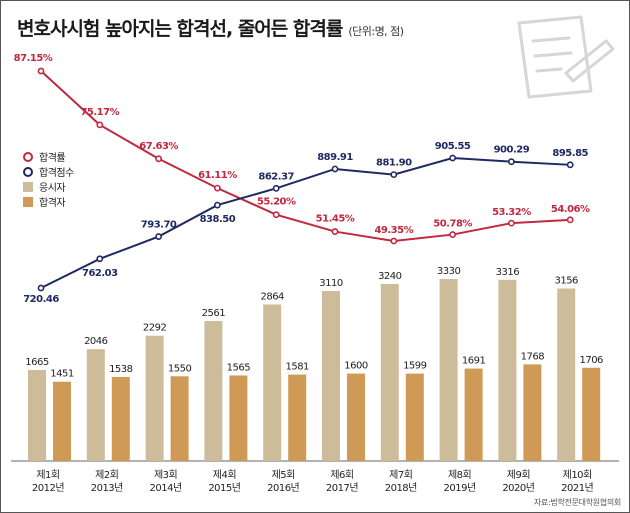  Describe the element at coordinates (577, 488) in the screenshot. I see `x-tick-year-10: 2021년` at that location.